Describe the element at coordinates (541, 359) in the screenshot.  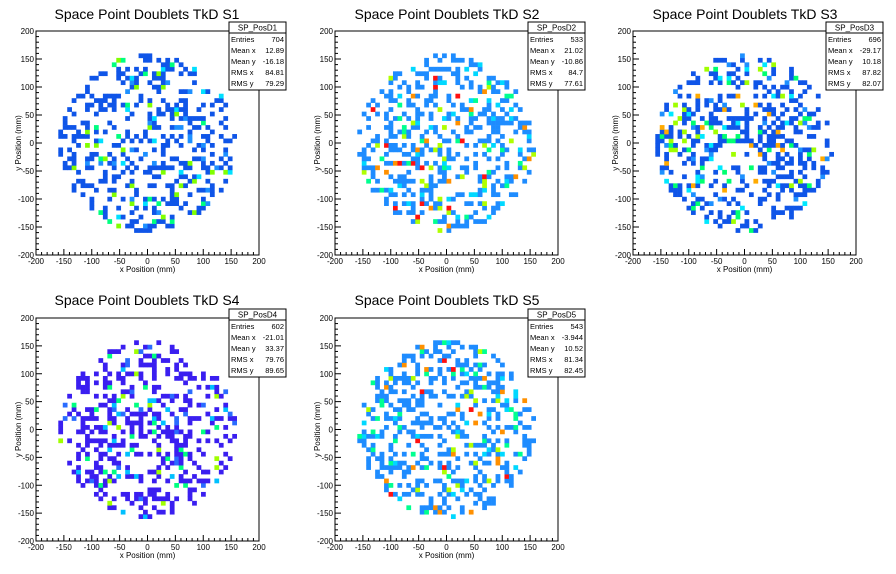
I see `stats-label: RMS x` at that location.